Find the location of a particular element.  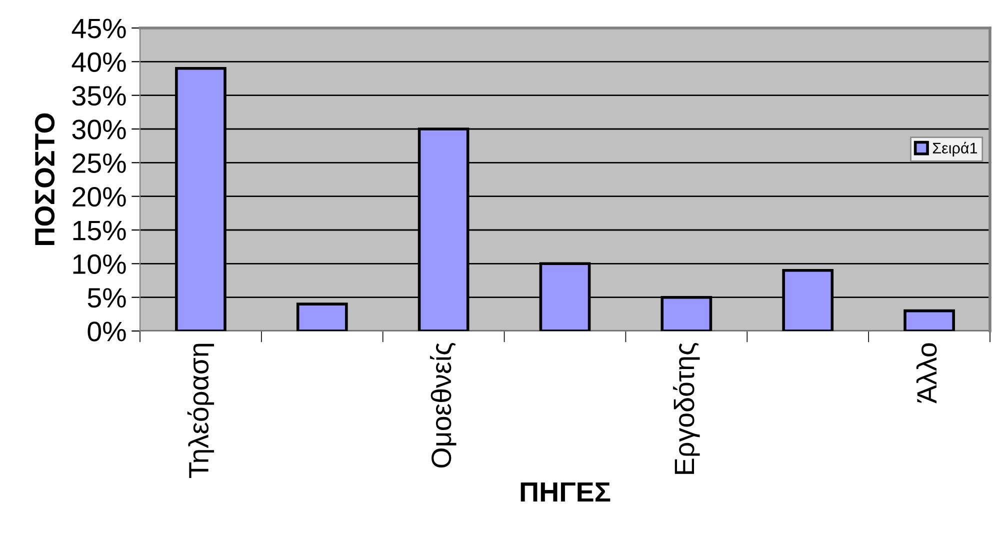

y-tick-label: 35% is located at coordinates (99, 96).